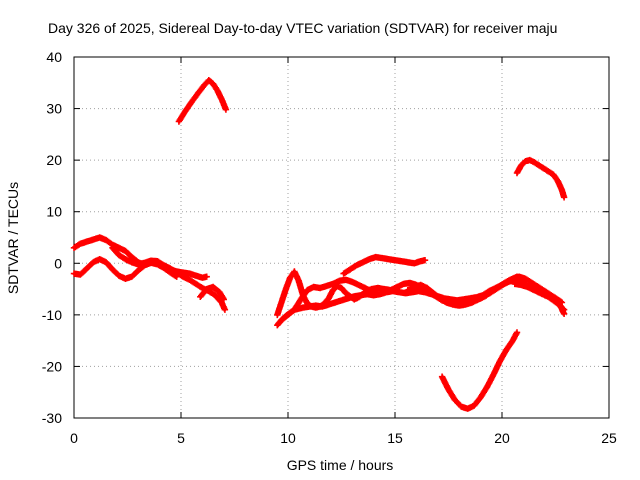  I want to click on y-tick-label: 10, so click(54, 212).